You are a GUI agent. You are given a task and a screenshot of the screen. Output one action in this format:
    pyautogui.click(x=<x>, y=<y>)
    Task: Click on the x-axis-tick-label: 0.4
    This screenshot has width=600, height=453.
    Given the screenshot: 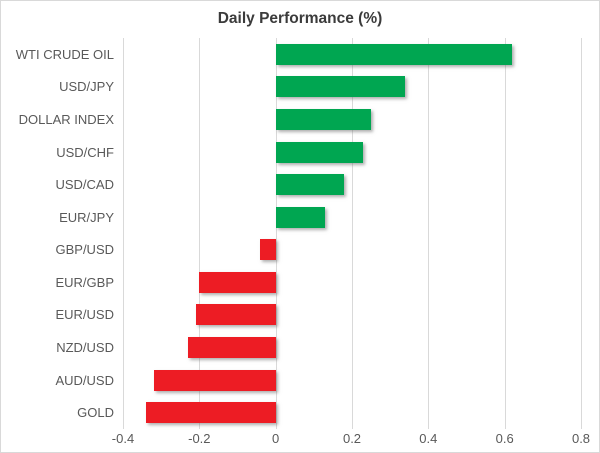 What is the action you would take?
    pyautogui.click(x=428, y=438)
    